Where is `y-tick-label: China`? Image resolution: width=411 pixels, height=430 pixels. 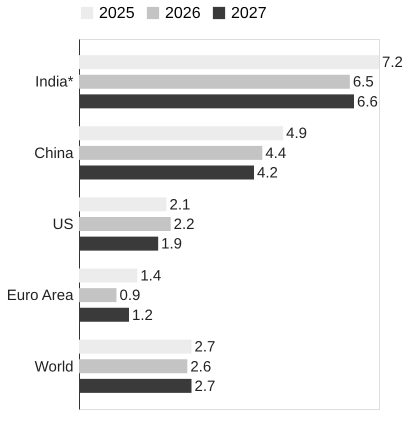
y-tick-label: China is located at coordinates (54, 153).